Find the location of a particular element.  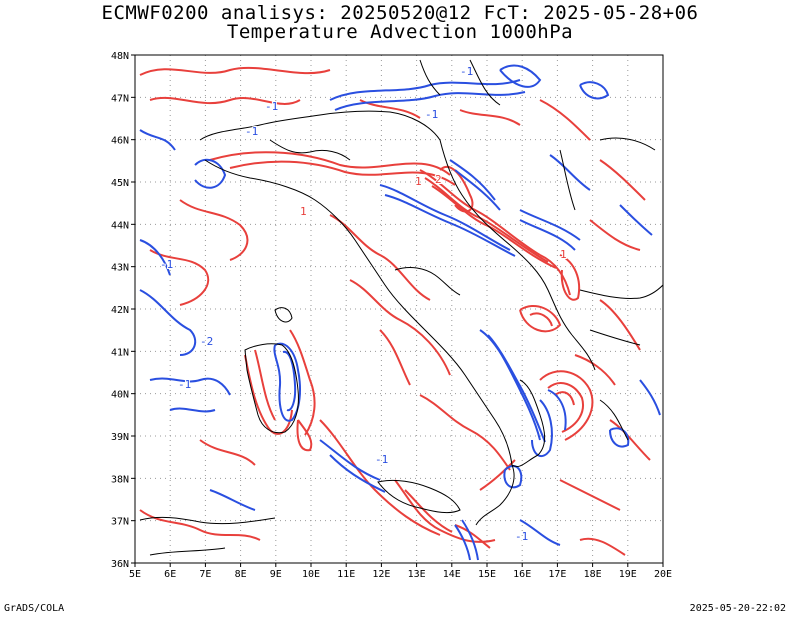

contour-label: -2 is located at coordinates (206, 341).